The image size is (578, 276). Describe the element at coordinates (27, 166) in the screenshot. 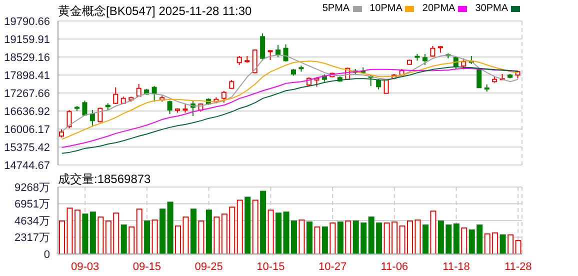

I see `y-tick-label: 14744.67` at that location.